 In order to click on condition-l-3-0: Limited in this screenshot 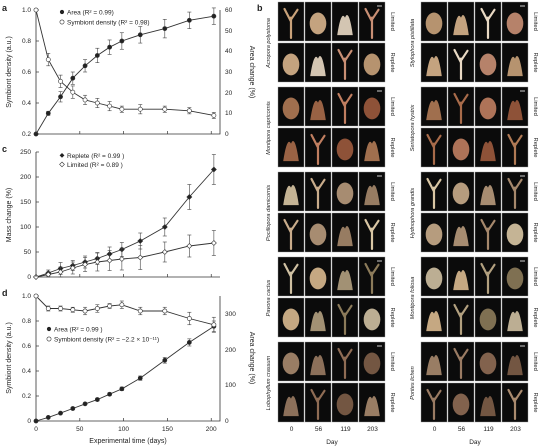, I will do `click(392, 276)`.